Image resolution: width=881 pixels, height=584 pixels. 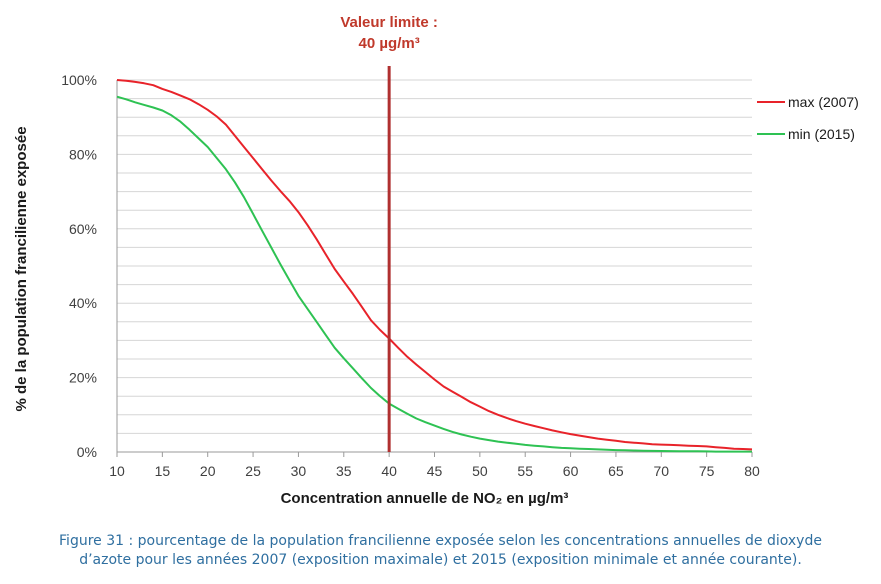 What do you see at coordinates (425, 498) in the screenshot?
I see `x-axis-title: Concentration annuelle de NO₂ en µg/m³` at bounding box center [425, 498].